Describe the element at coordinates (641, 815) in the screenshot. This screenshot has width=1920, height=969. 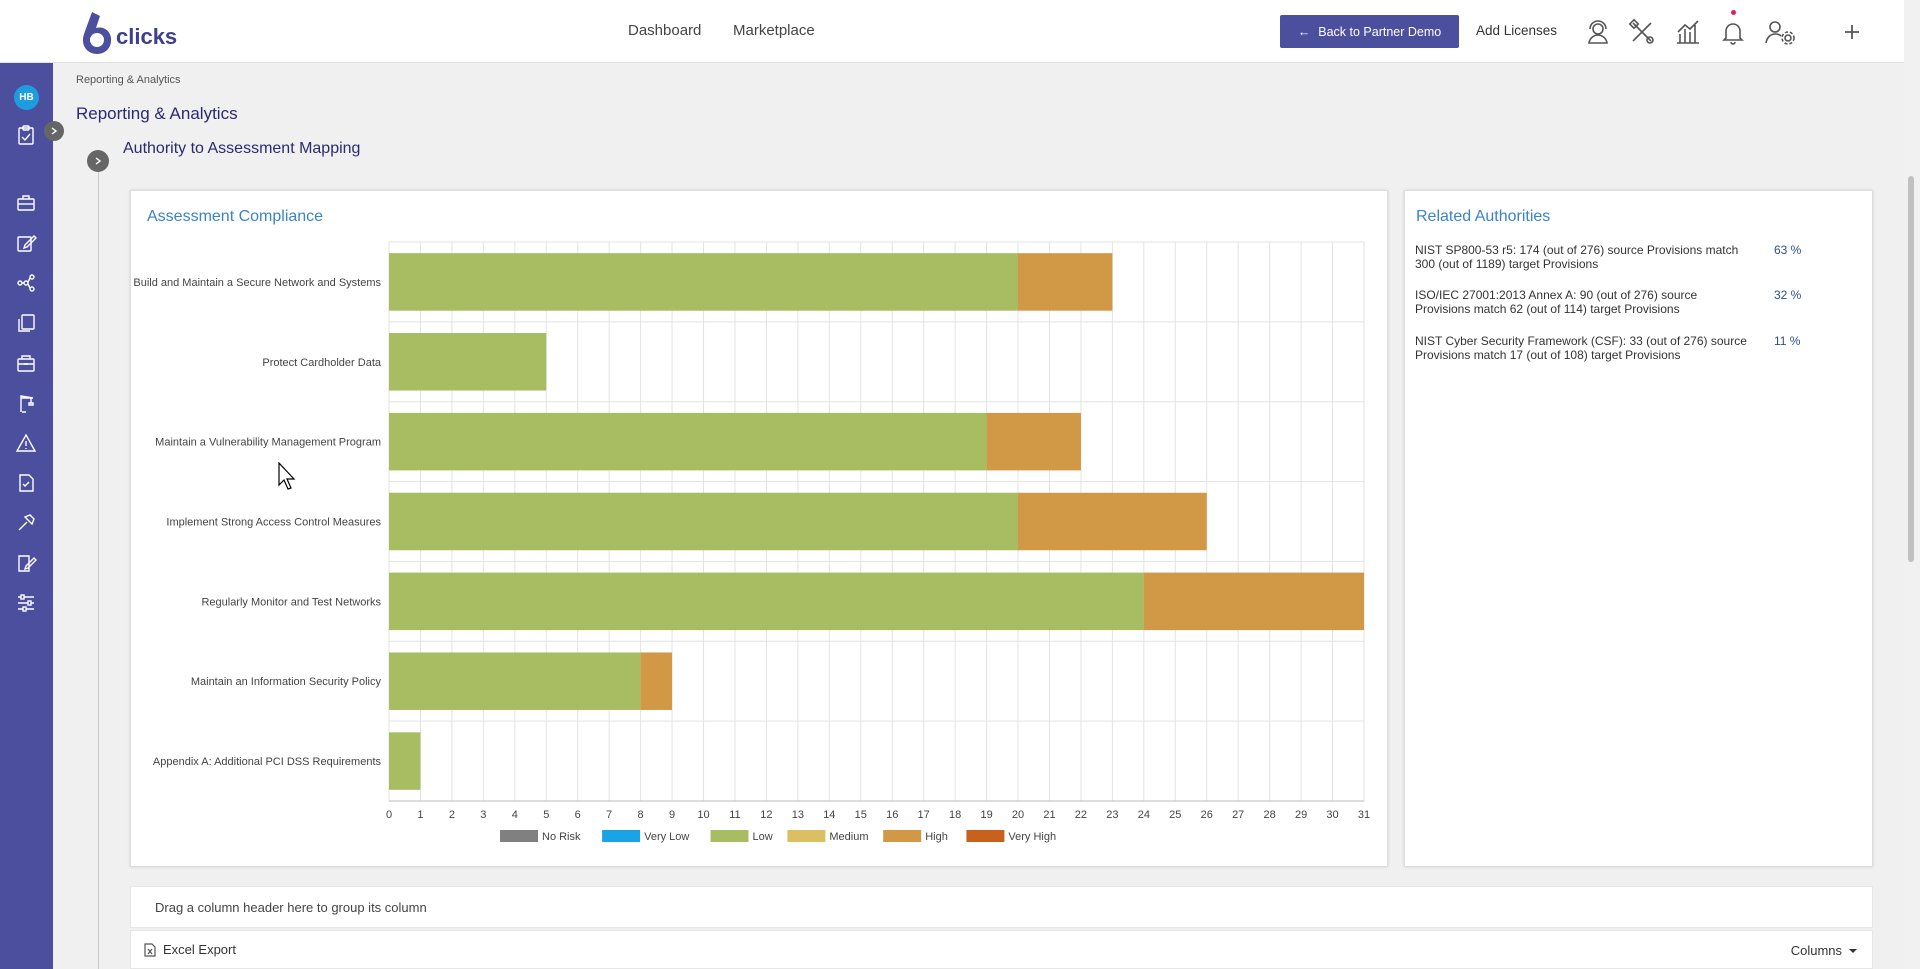
I see `x-tick-label: 8` at that location.